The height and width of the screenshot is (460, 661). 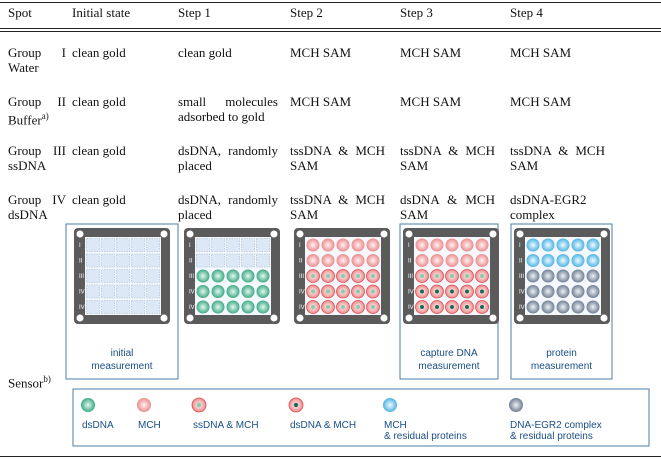 What do you see at coordinates (37, 207) in the screenshot?
I see `spot-label: Group IV dsDNA` at bounding box center [37, 207].